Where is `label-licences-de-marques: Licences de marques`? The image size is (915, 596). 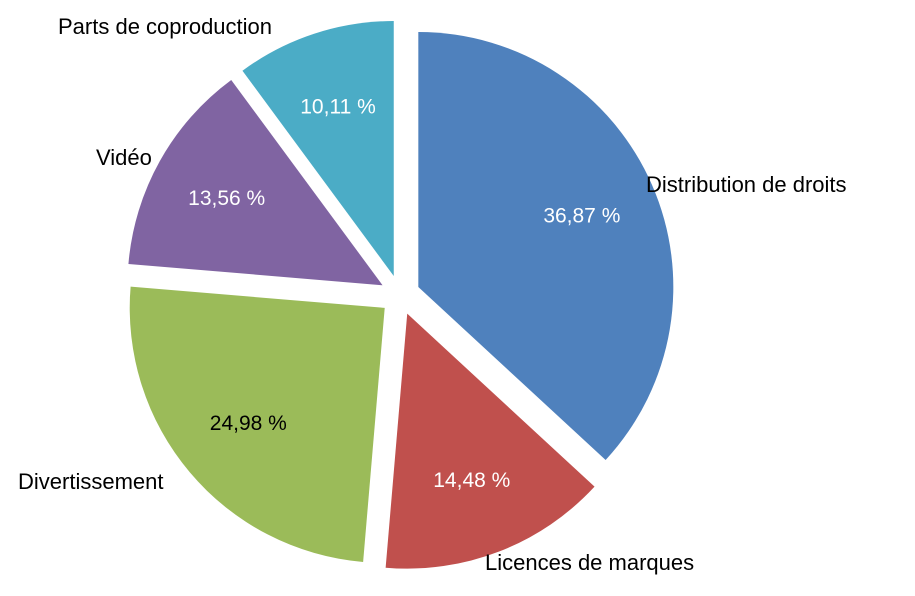 label-licences-de-marques: Licences de marques is located at coordinates (589, 562).